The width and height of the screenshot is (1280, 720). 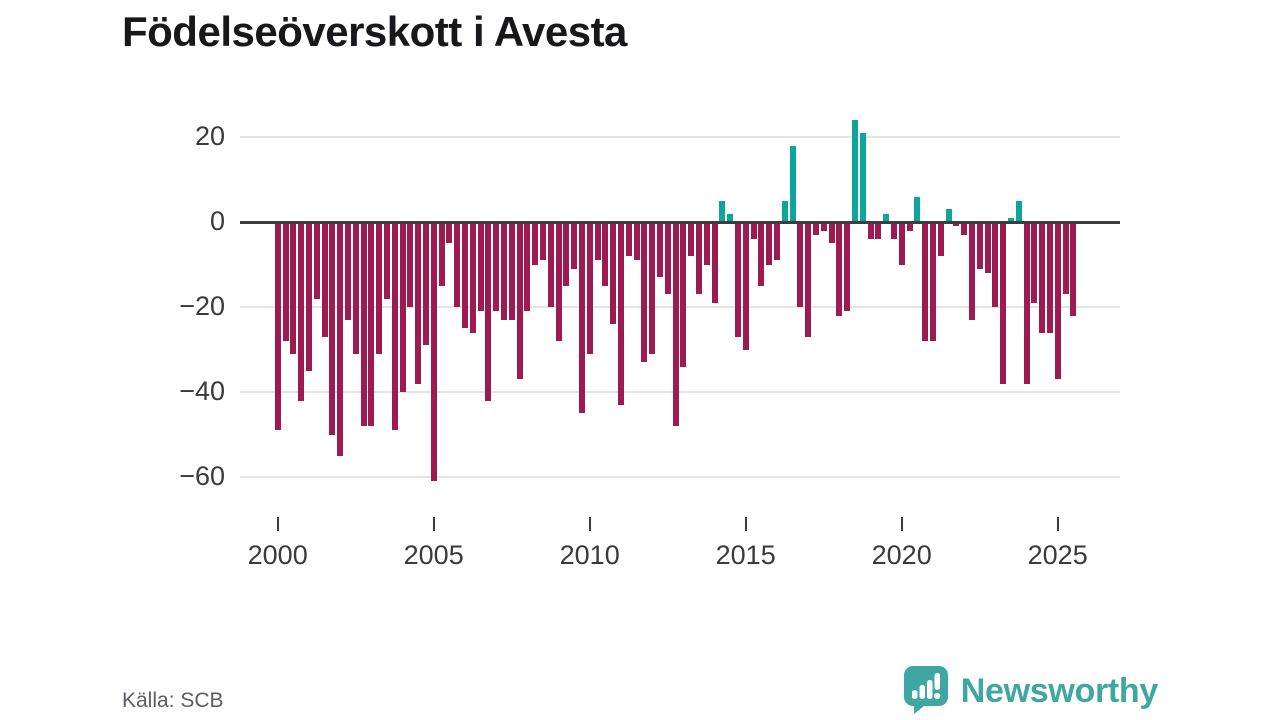 What do you see at coordinates (901, 524) in the screenshot?
I see `x-axis-tick-2020` at bounding box center [901, 524].